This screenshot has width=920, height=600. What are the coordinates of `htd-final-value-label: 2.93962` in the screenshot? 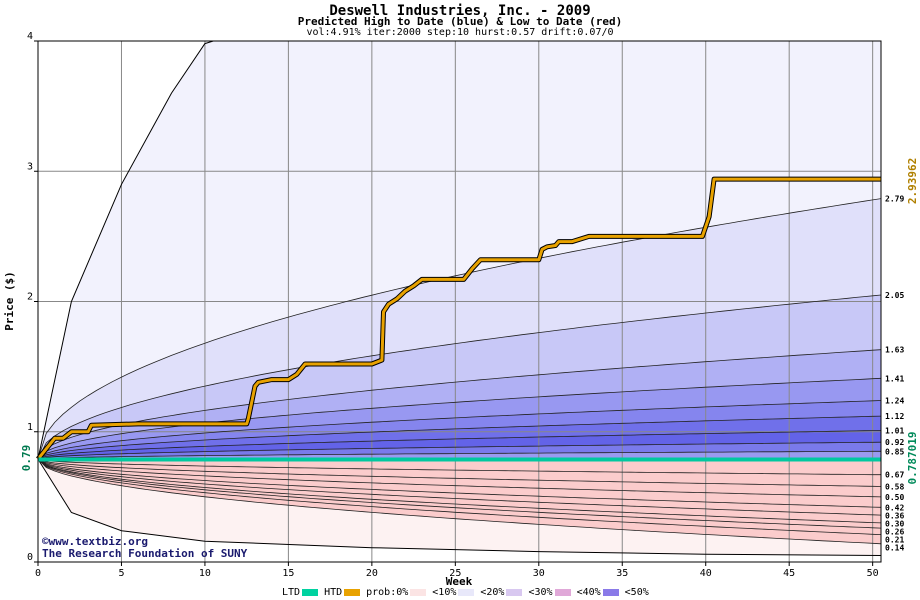 It's located at (912, 181).